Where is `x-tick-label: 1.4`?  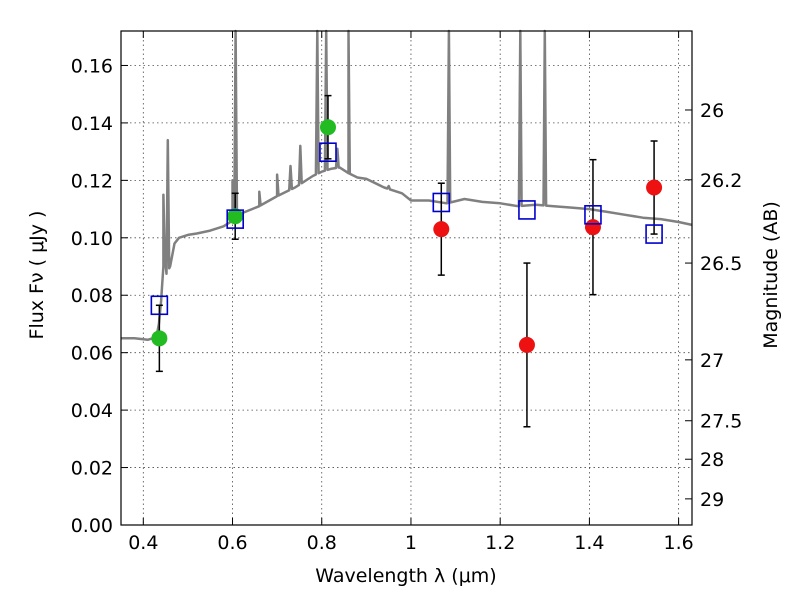
x-tick-label: 1.4 is located at coordinates (589, 543).